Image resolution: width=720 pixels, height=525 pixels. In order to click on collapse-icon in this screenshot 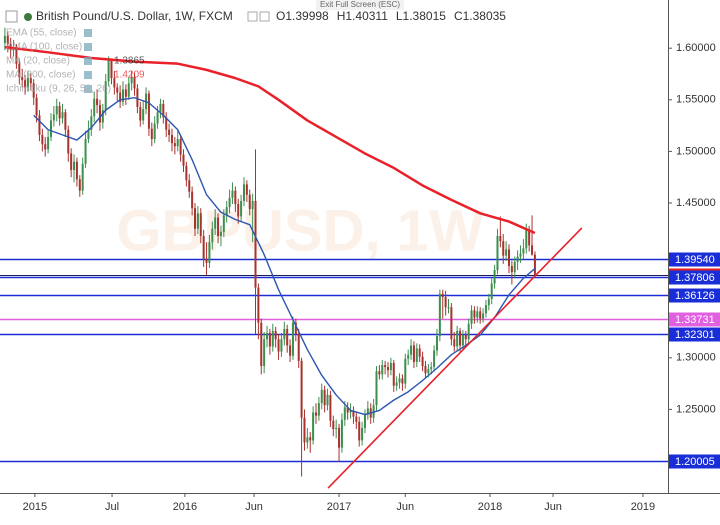, I will do `click(11, 16)`.